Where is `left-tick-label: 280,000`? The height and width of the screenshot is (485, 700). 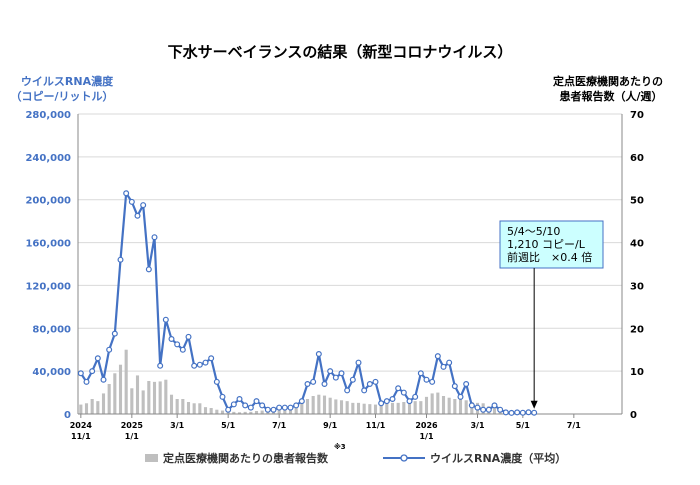 left-tick-label: 280,000 is located at coordinates (48, 115).